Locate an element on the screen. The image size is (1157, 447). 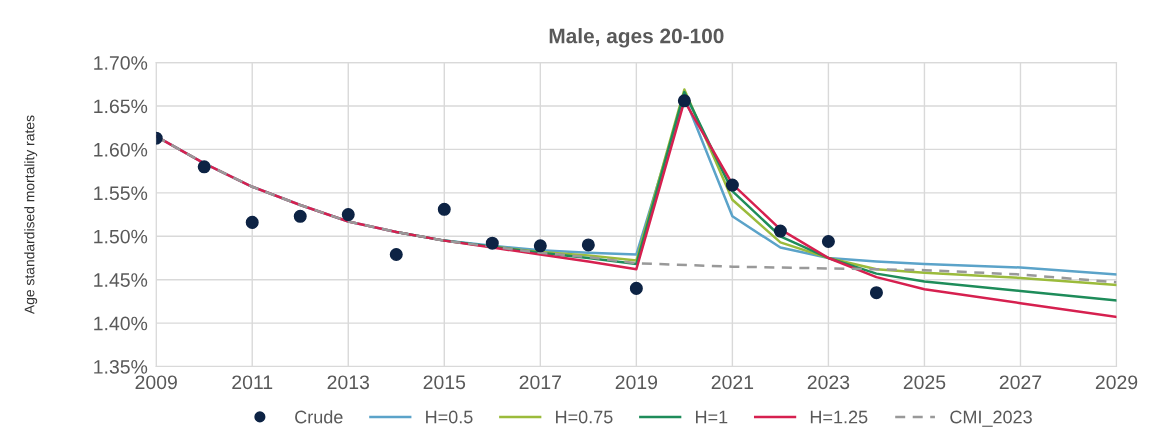
legend-label: CMI_2023 is located at coordinates (991, 418).